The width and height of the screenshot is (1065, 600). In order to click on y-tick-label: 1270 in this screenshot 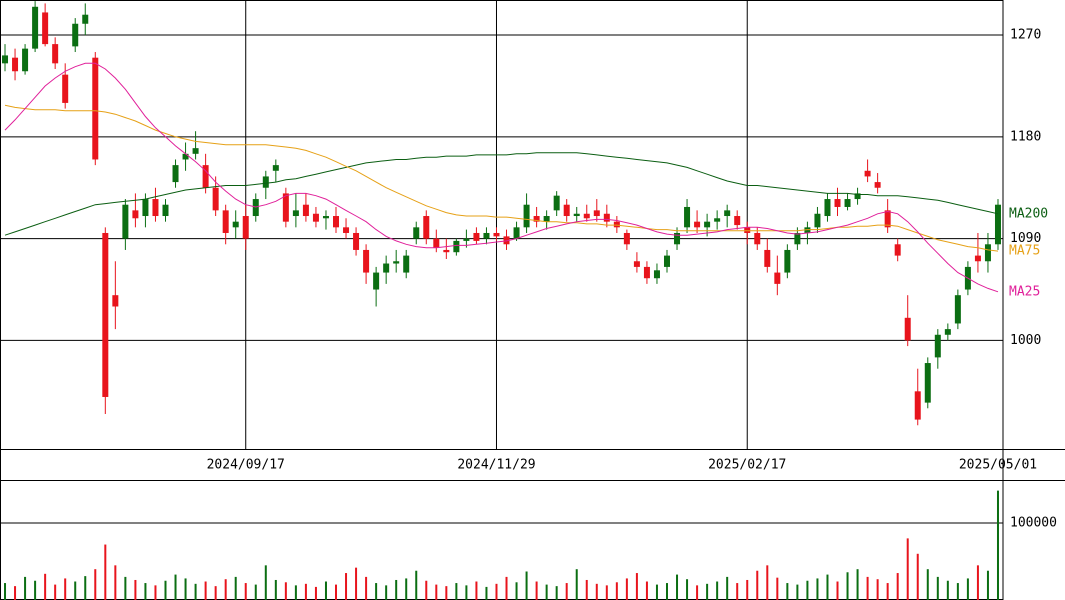, I will do `click(1025, 35)`.